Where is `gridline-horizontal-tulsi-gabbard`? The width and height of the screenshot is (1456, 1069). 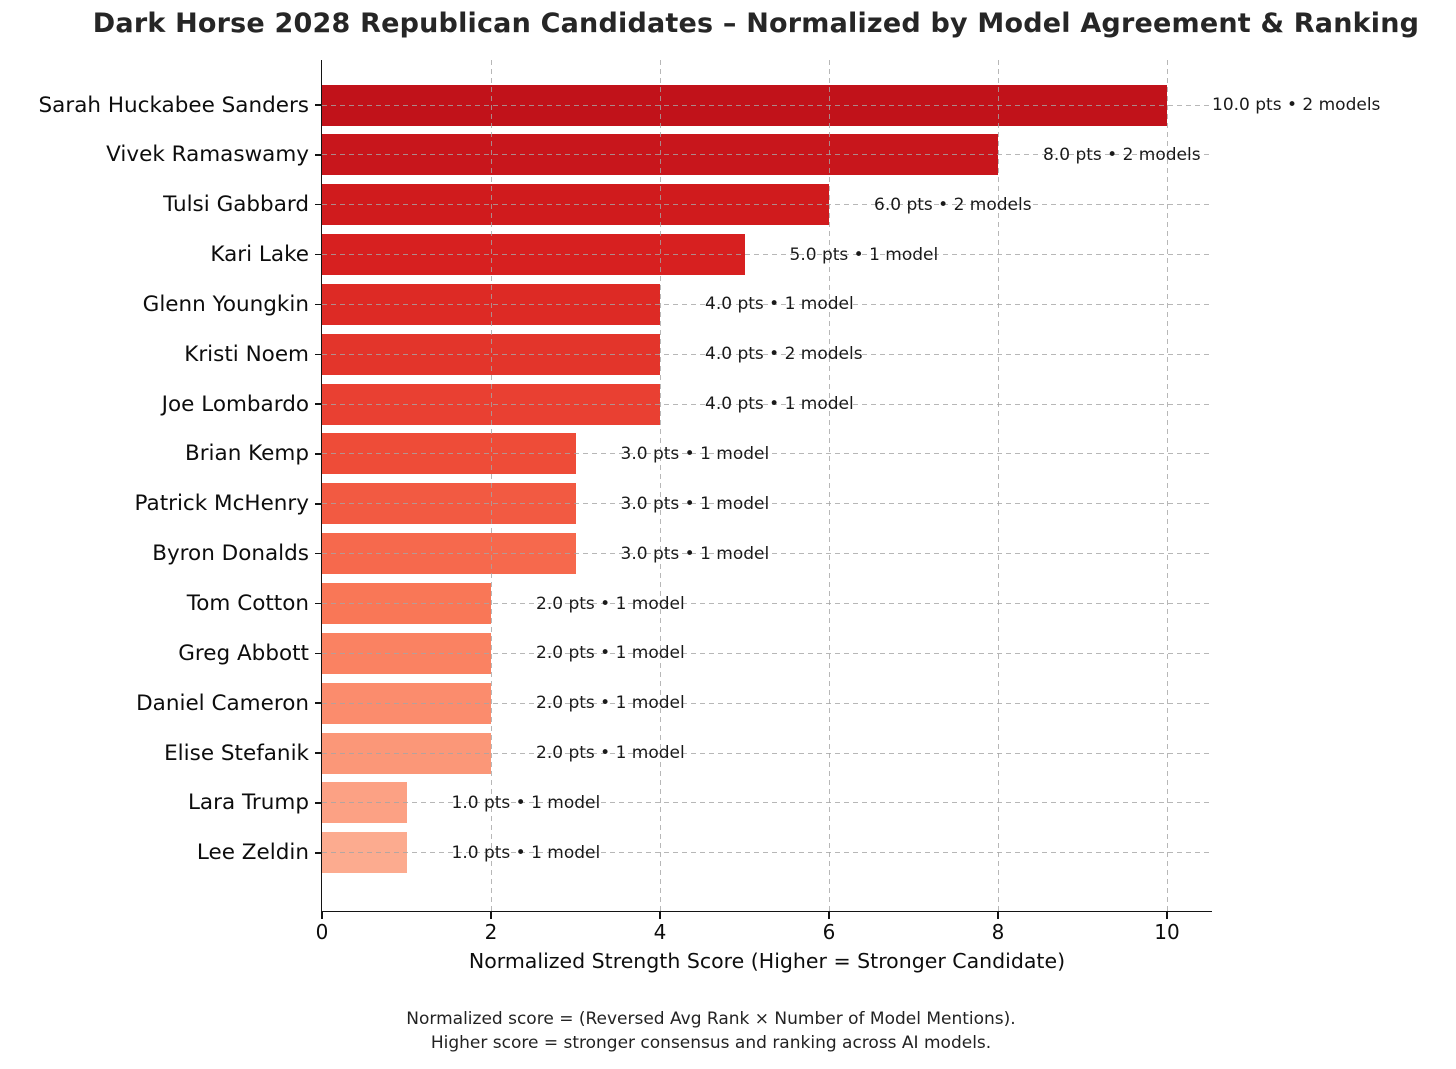
gridline-horizontal-tulsi-gabbard is located at coordinates (767, 205).